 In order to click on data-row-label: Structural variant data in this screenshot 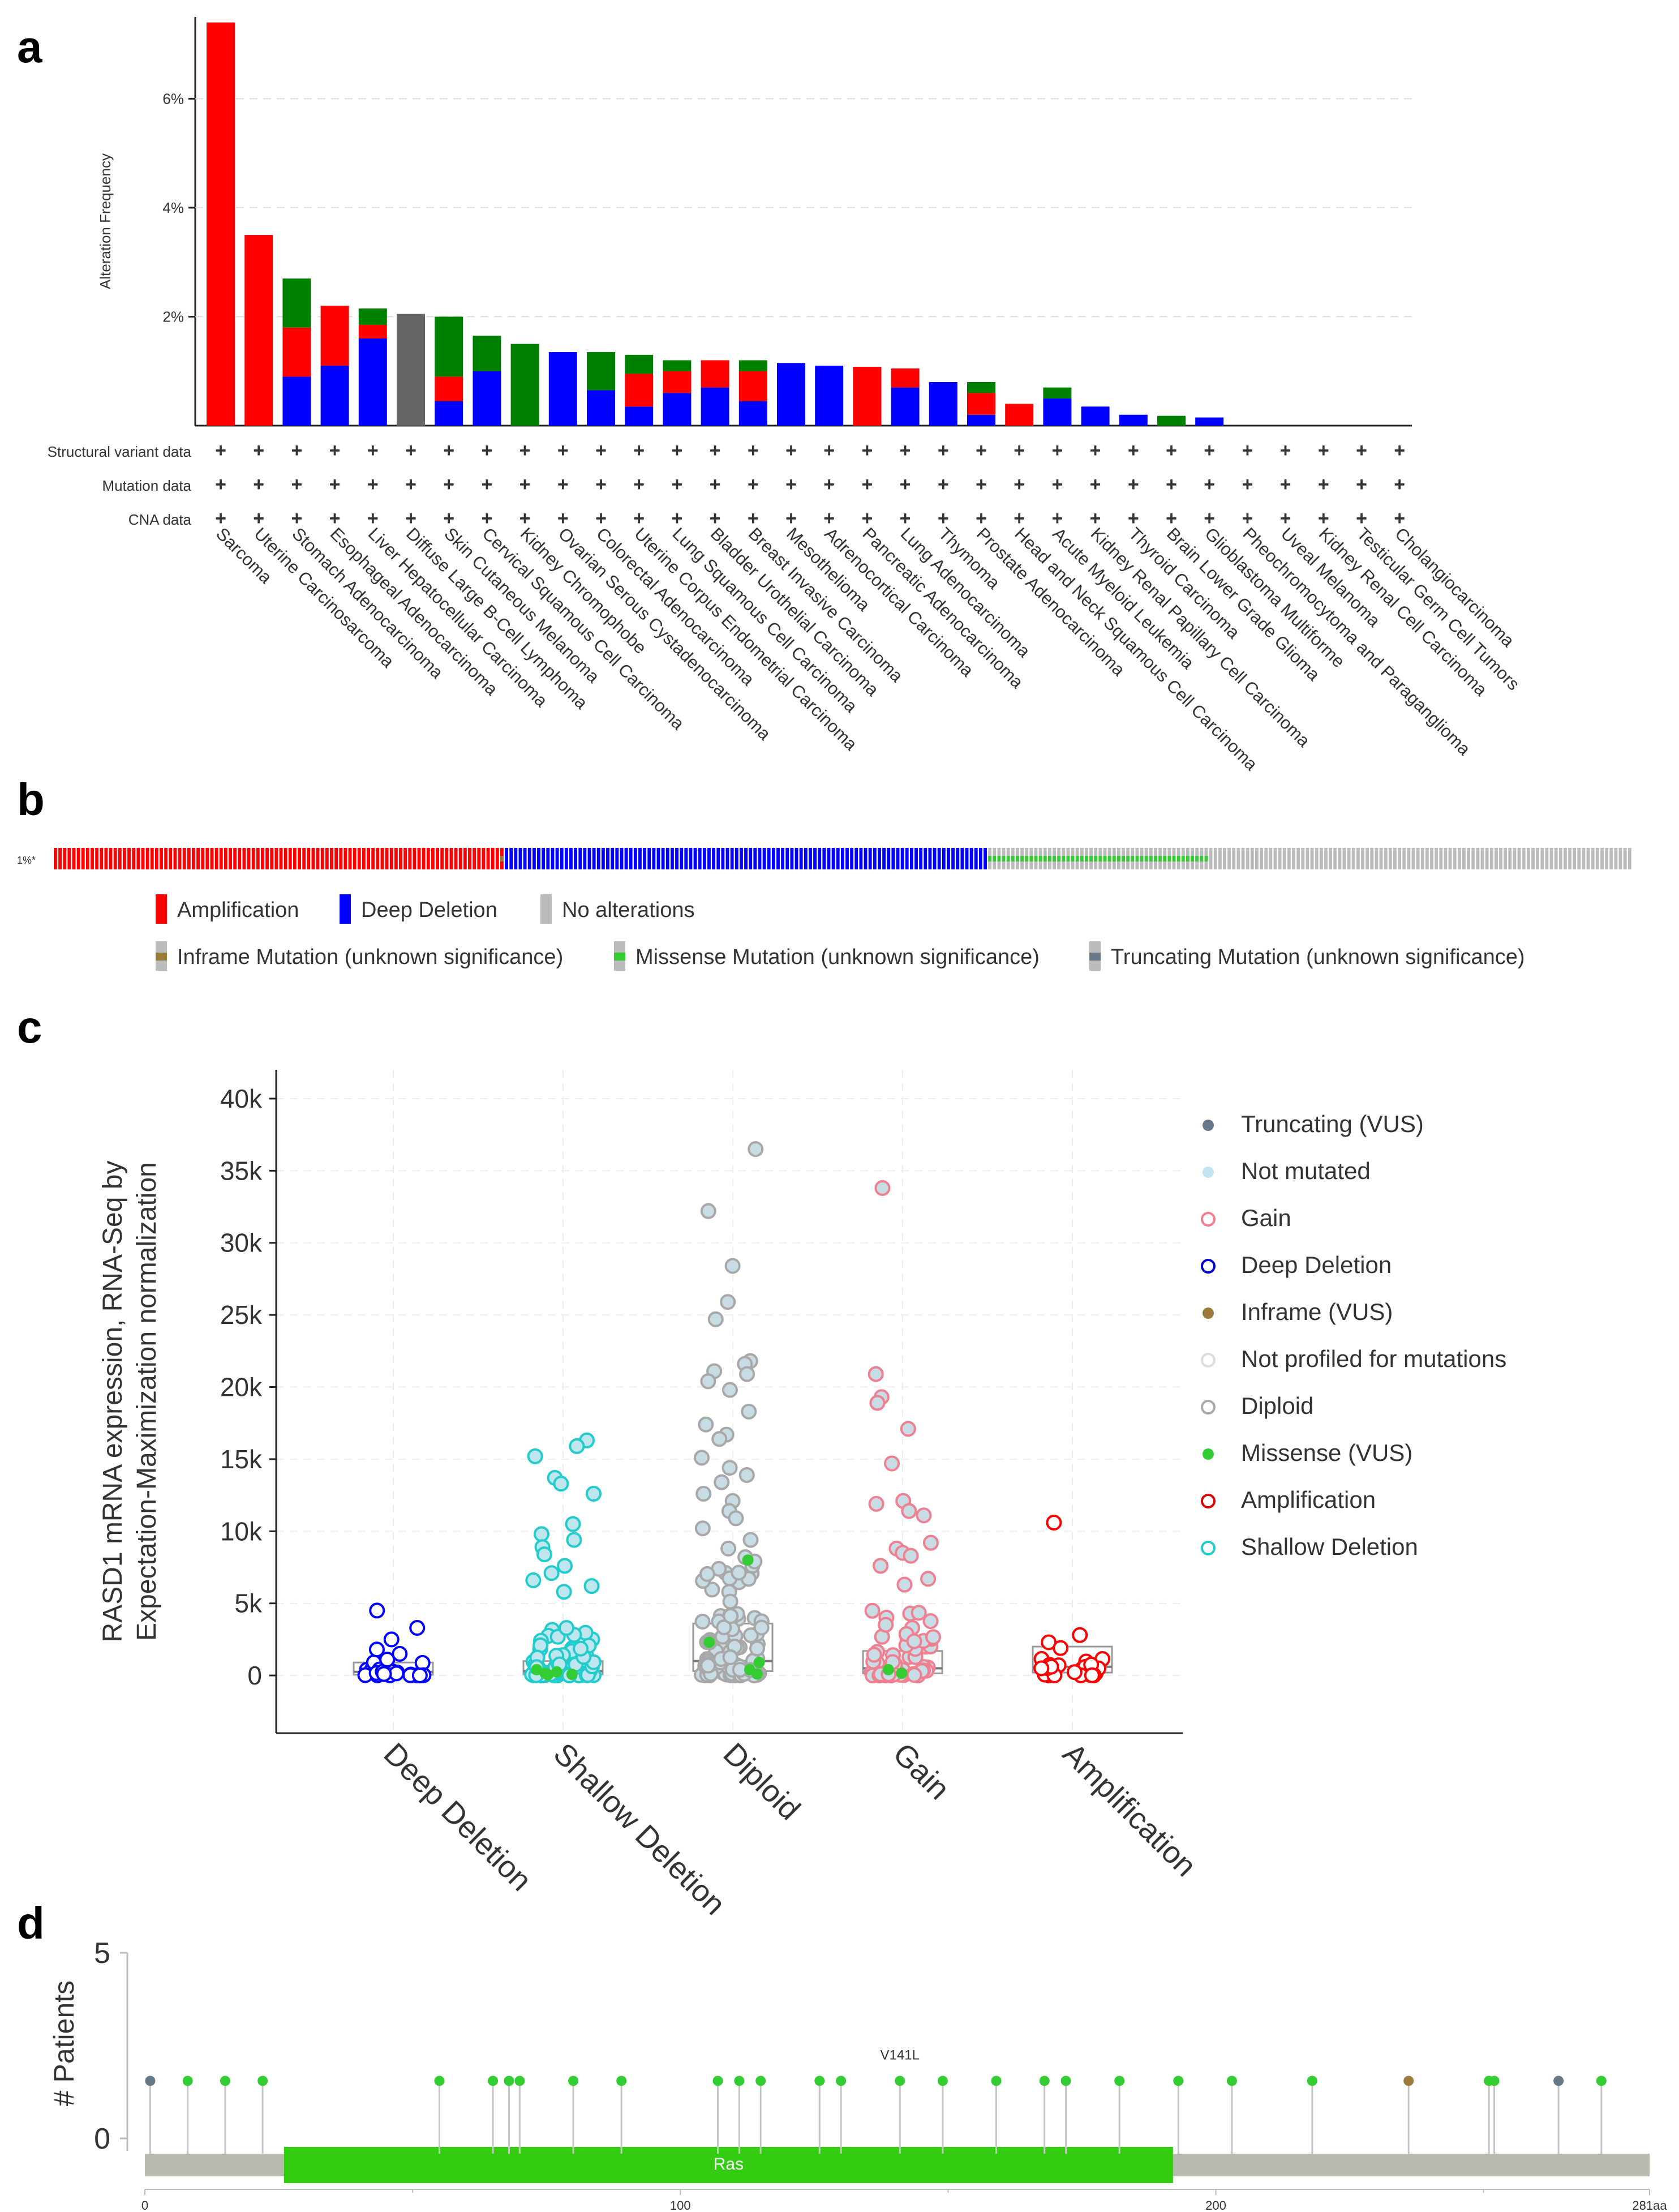, I will do `click(120, 451)`.